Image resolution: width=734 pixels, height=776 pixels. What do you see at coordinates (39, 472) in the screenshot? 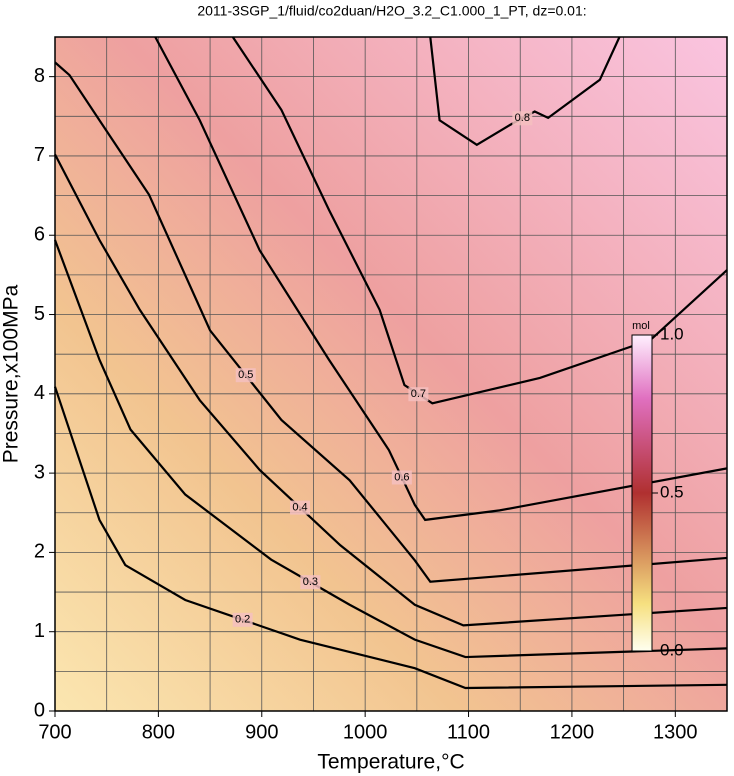
I see `y-tick-label: 3` at bounding box center [39, 472].